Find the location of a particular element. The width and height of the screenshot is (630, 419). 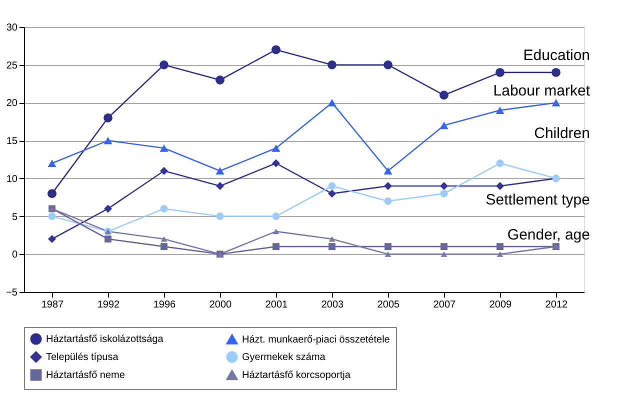

x-tick-label: 2000 is located at coordinates (220, 305).